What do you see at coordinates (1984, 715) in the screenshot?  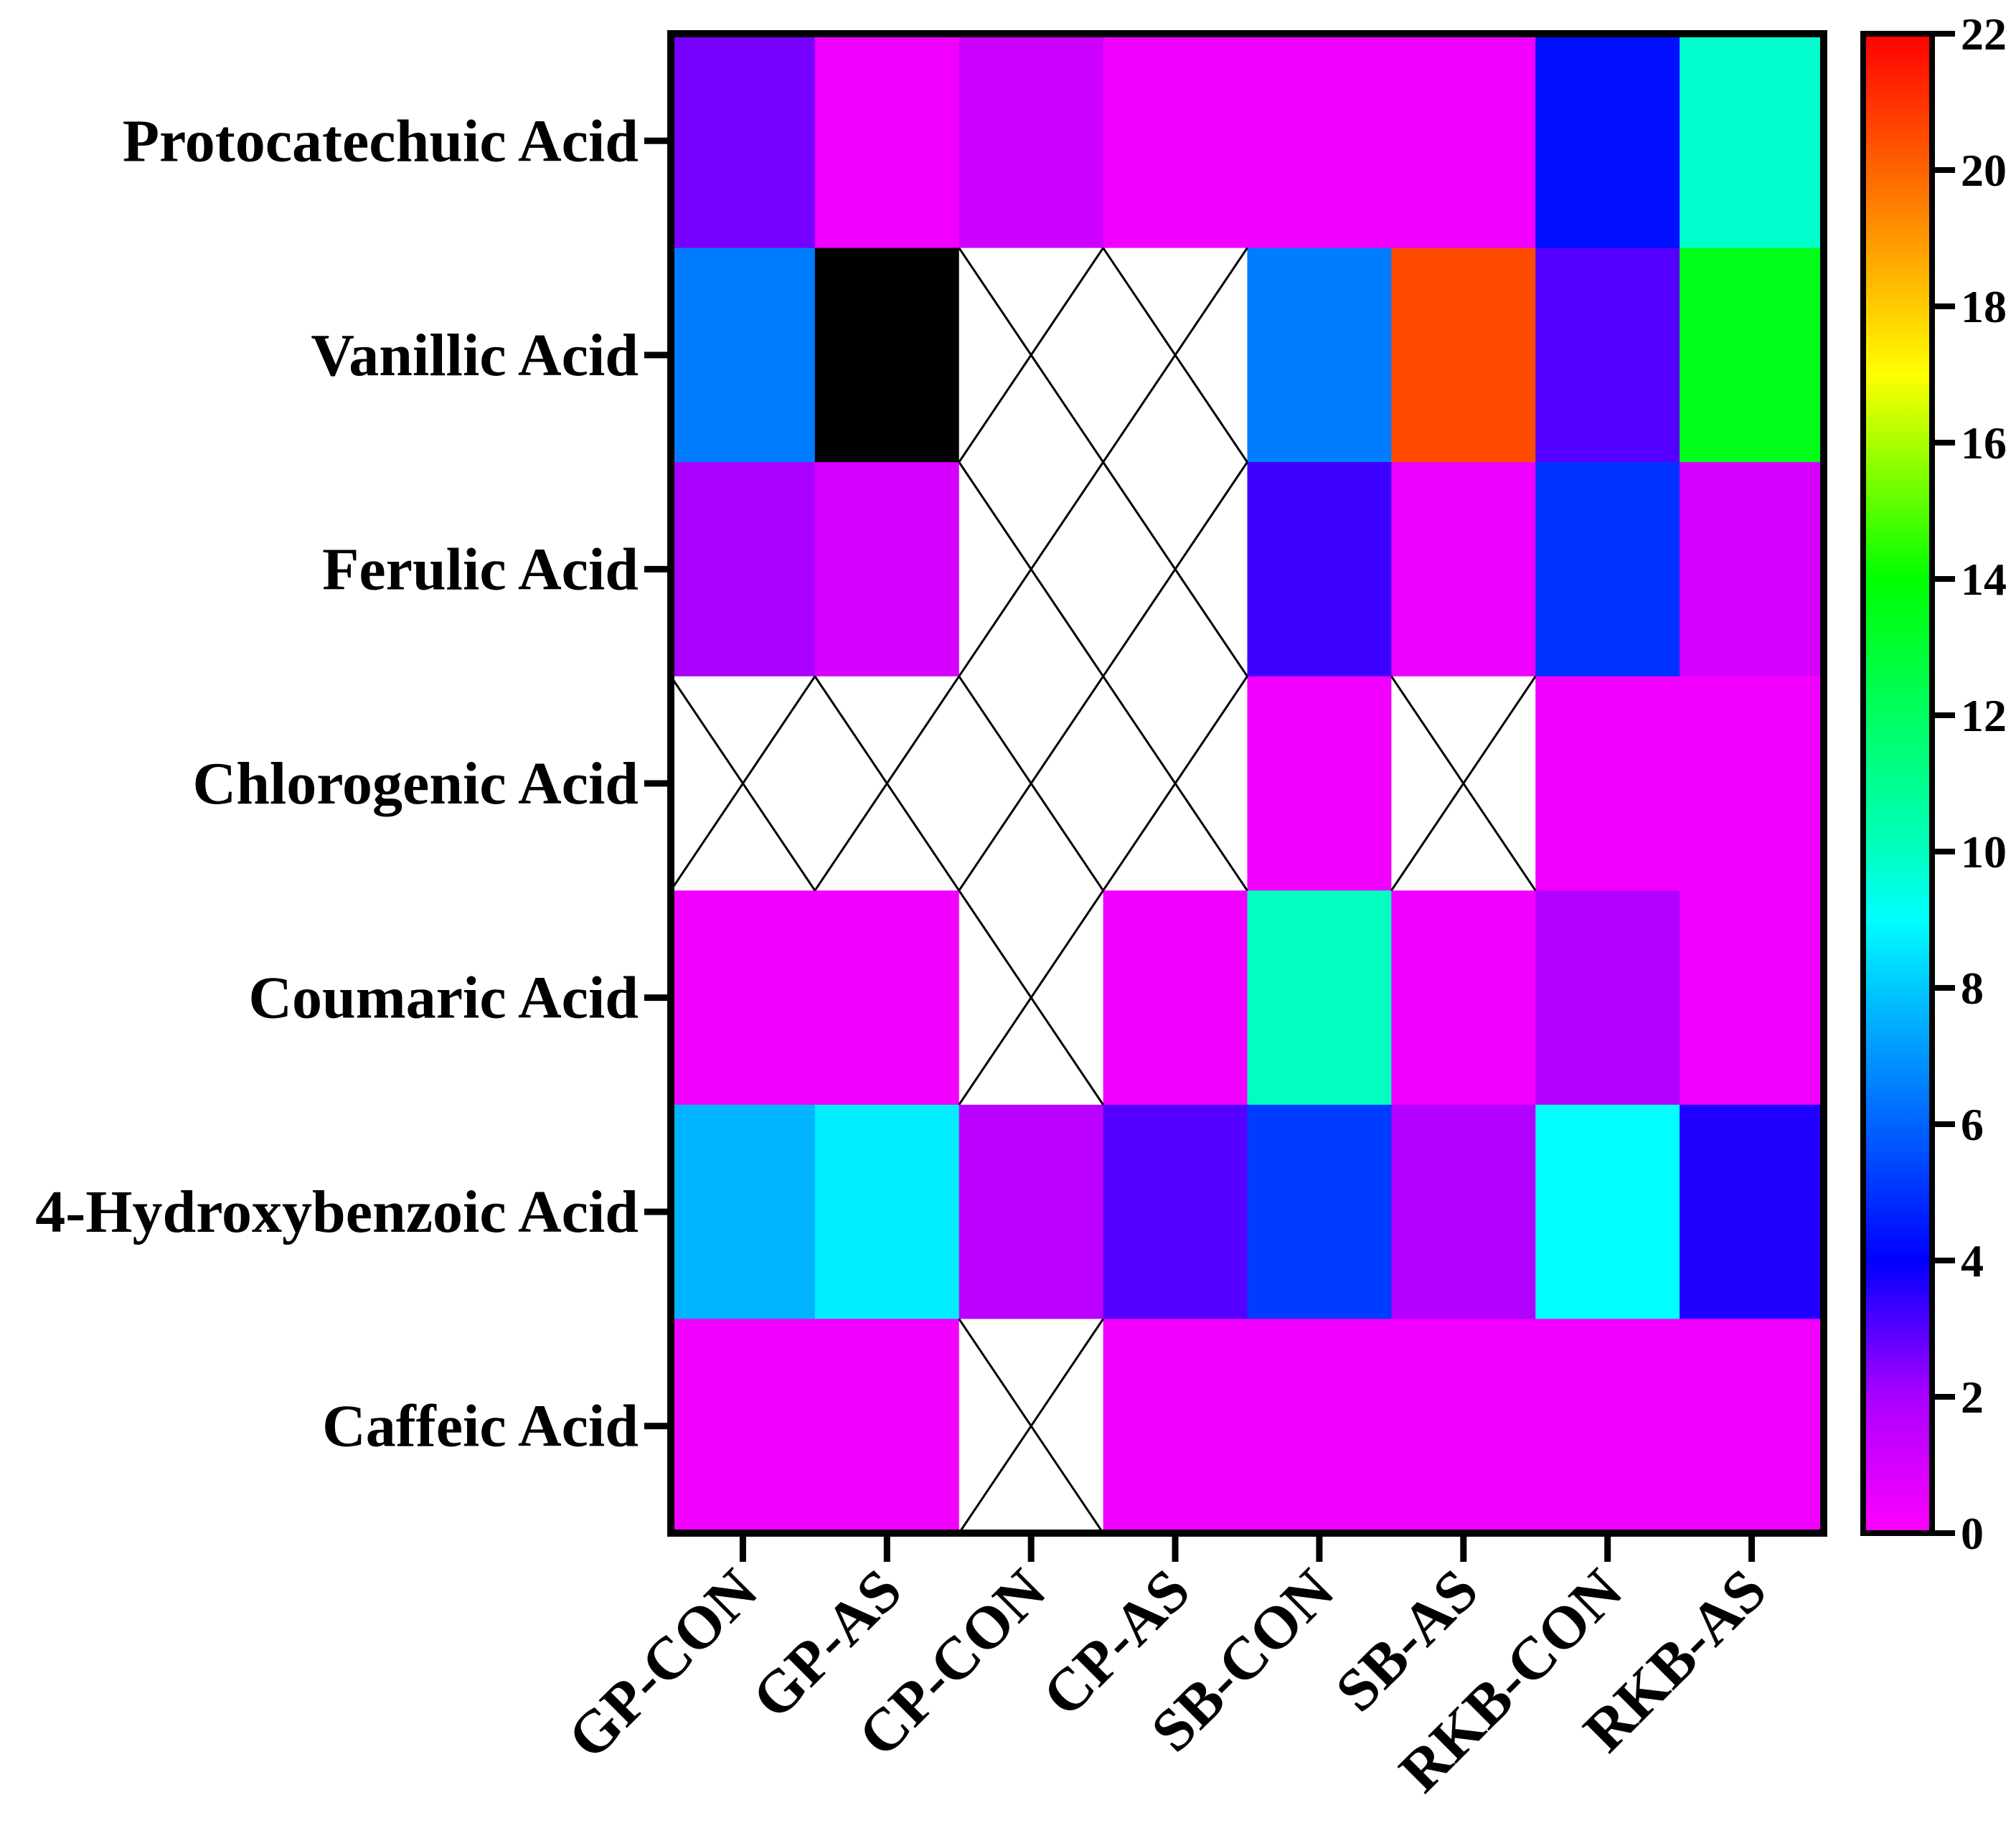 I see `colorbar-tick-label: 12` at bounding box center [1984, 715].